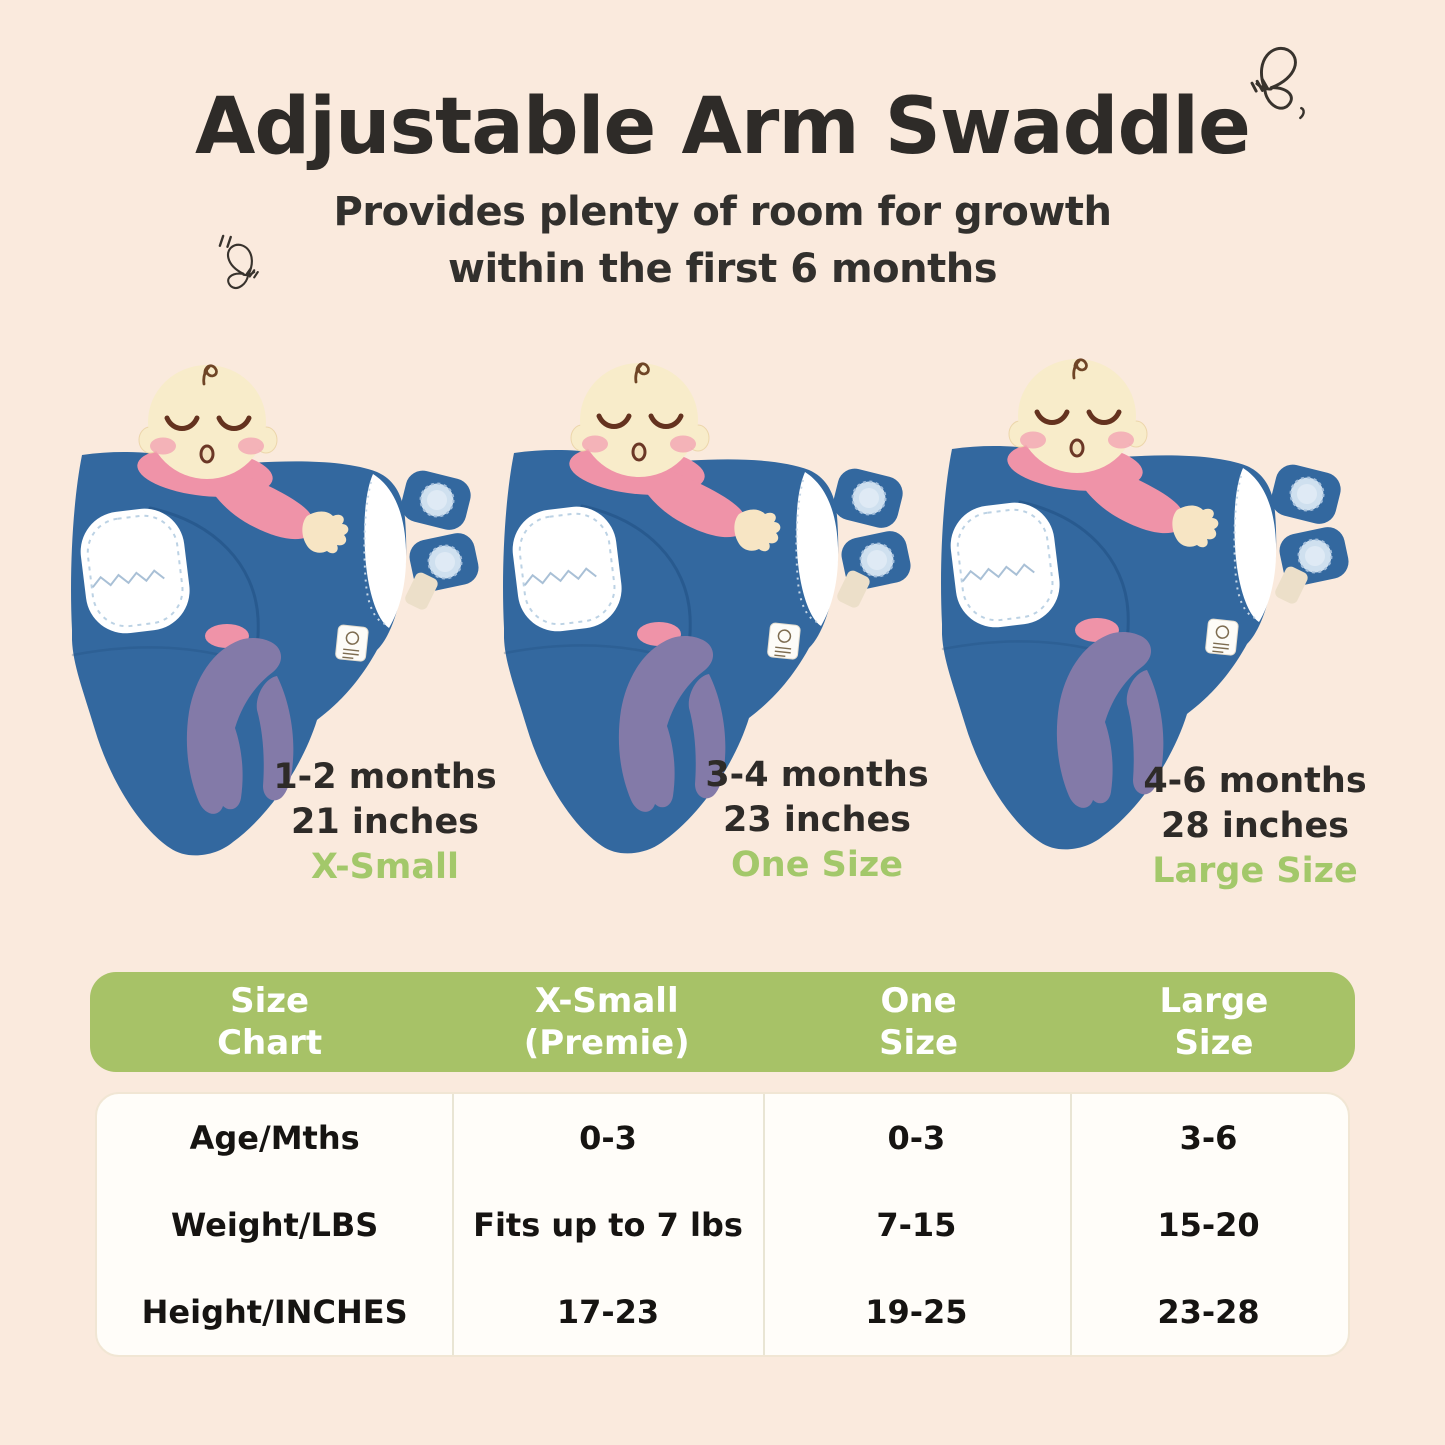 Image resolution: width=1445 pixels, height=1445 pixels. I want to click on swaddle-figure-onesize: 3-4 months 23 inches One Size, so click(708, 623).